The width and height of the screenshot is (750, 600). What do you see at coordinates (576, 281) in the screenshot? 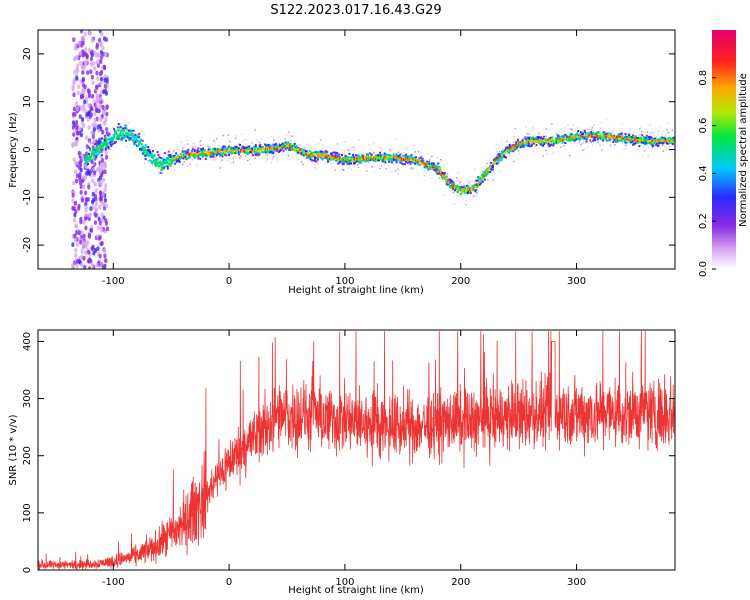
I see `x-tick-label: 300` at bounding box center [576, 281].